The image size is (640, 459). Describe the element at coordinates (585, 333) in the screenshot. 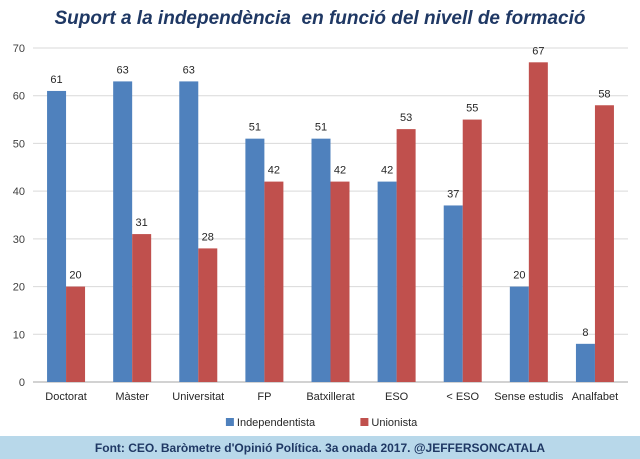

I see `data-label: 8` at that location.